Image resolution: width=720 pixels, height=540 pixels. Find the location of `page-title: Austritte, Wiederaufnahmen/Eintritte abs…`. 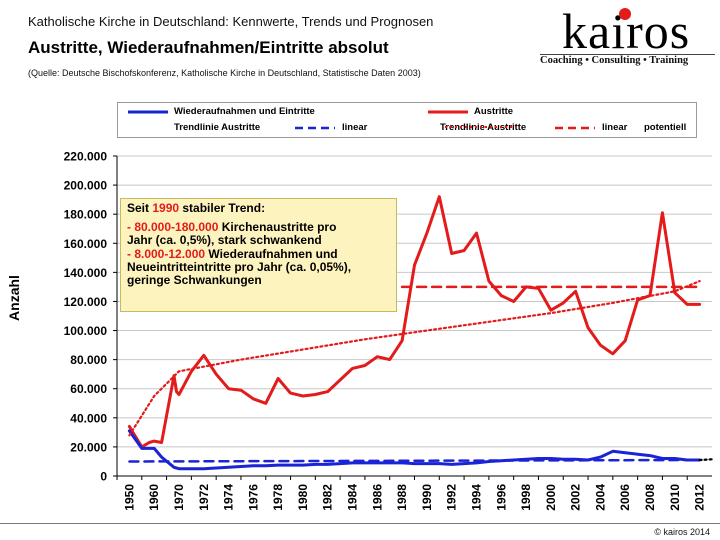

page-title: Austritte, Wiederaufnahmen/Eintritte abs… is located at coordinates (208, 47).